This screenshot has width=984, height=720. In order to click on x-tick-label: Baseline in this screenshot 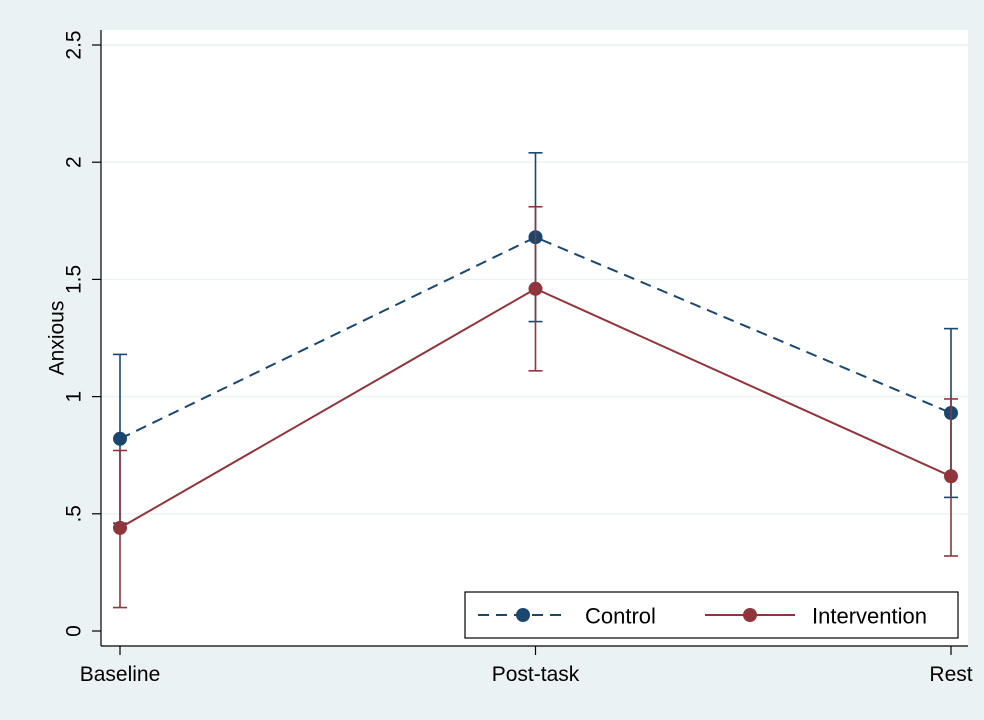, I will do `click(120, 674)`.